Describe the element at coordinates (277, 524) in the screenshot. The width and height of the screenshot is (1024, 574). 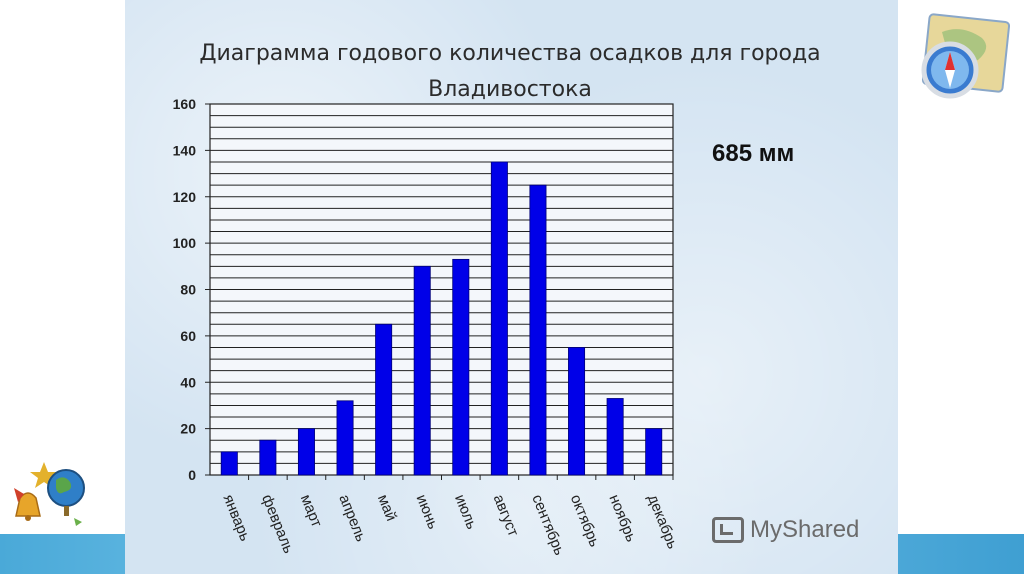
I see `x-tick-label: февраль` at that location.